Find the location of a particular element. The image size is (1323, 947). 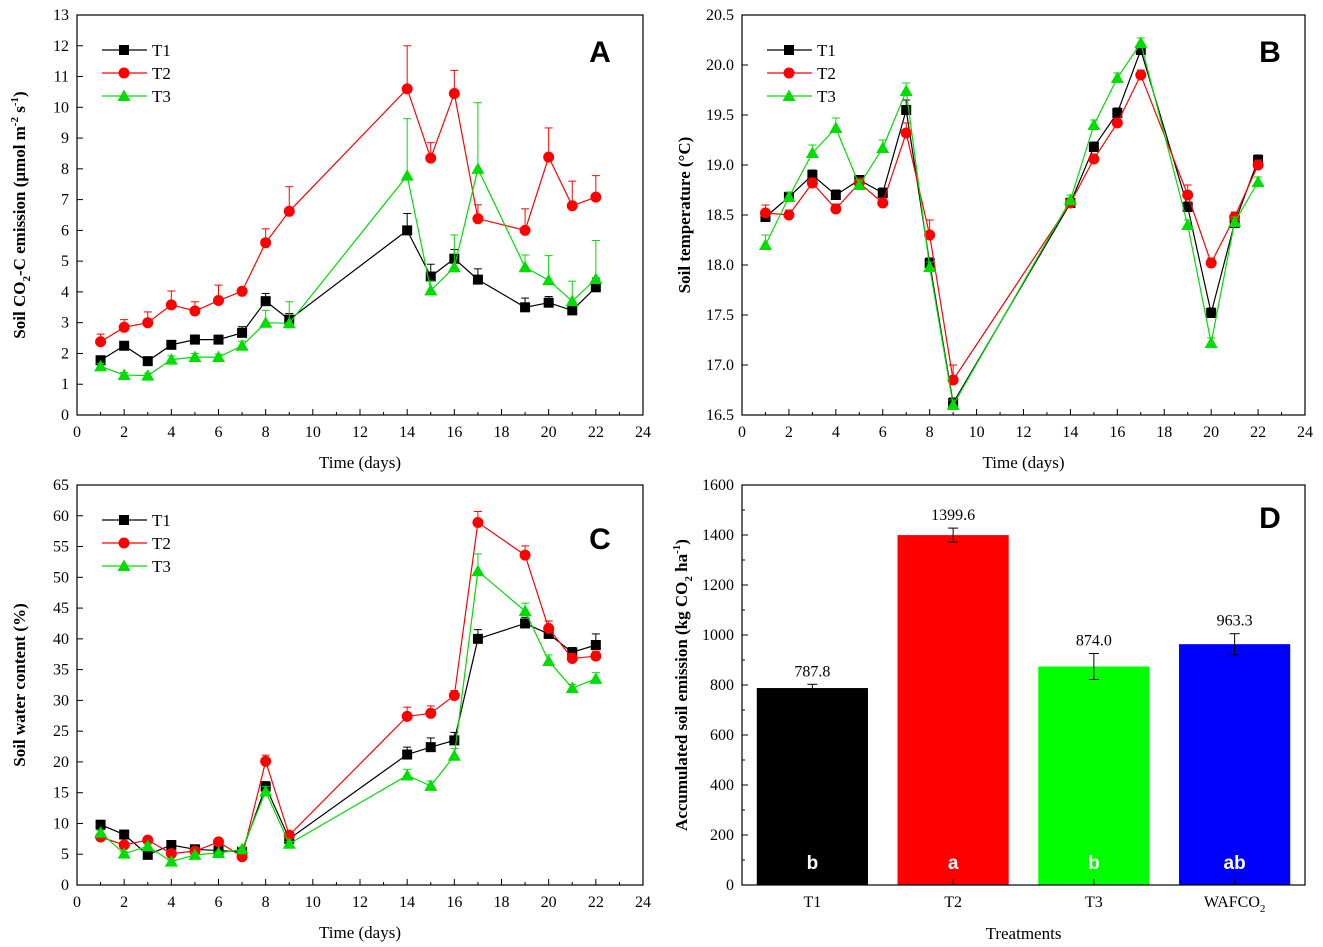

significance-letter: ab is located at coordinates (1235, 863).